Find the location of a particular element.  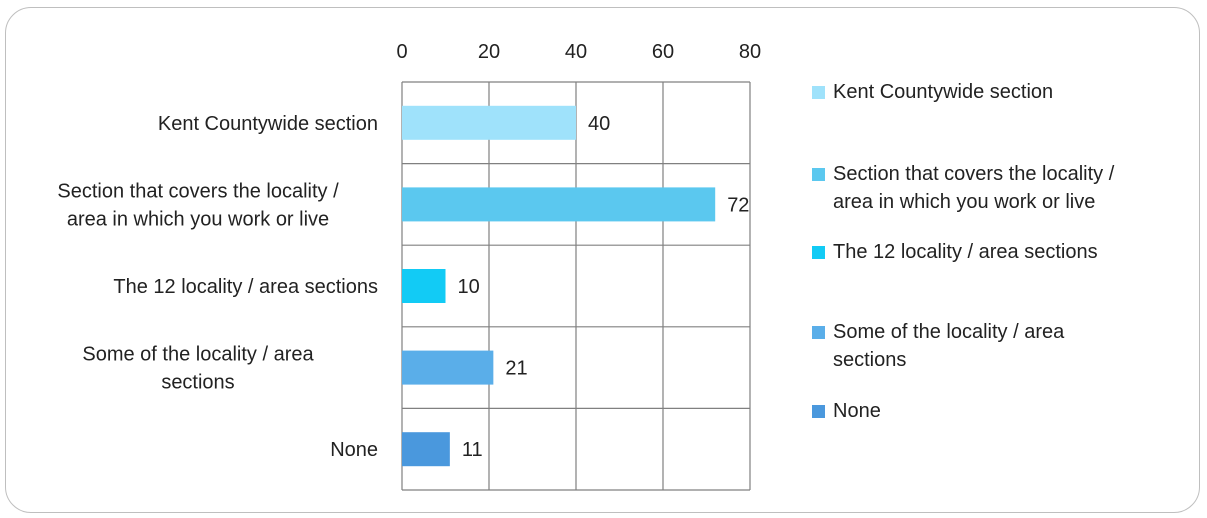

legend-label: Some of the locality / area sections is located at coordinates (949, 346).